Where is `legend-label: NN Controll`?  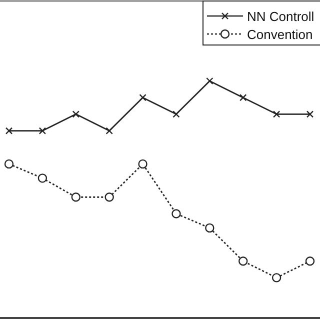 legend-label: NN Controll is located at coordinates (280, 16).